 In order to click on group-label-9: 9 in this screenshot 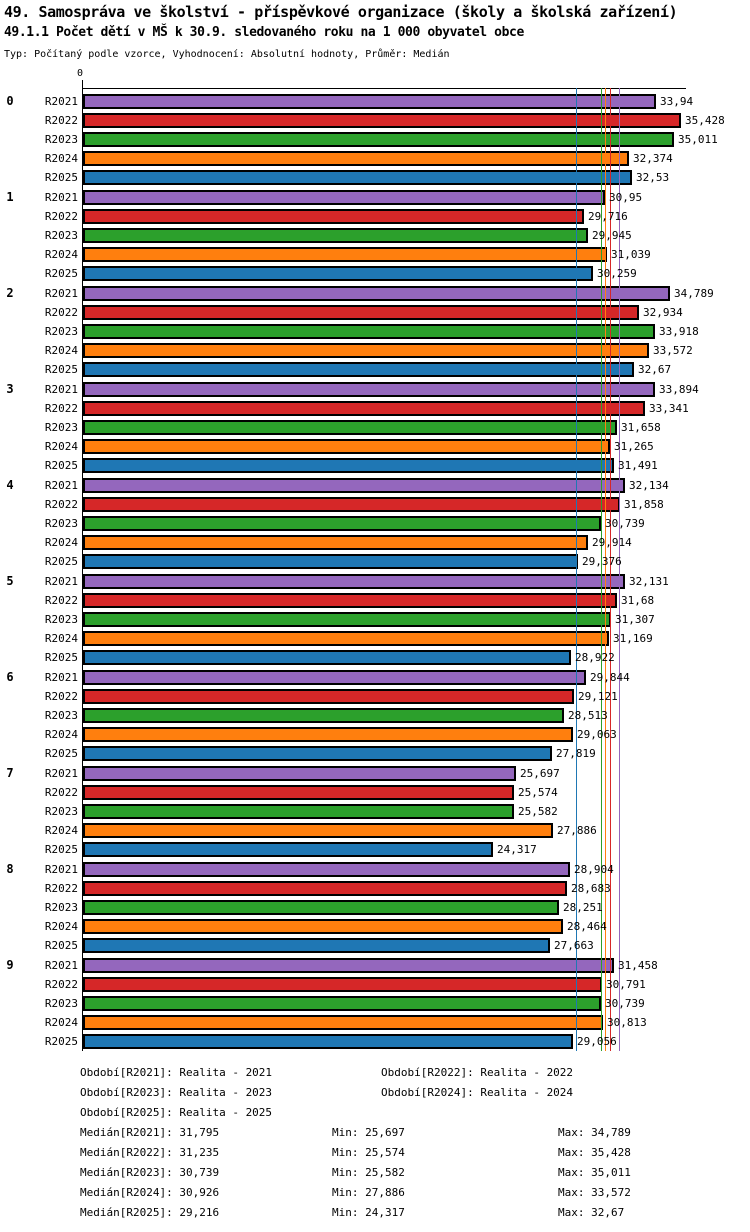, I will do `click(10, 965)`.